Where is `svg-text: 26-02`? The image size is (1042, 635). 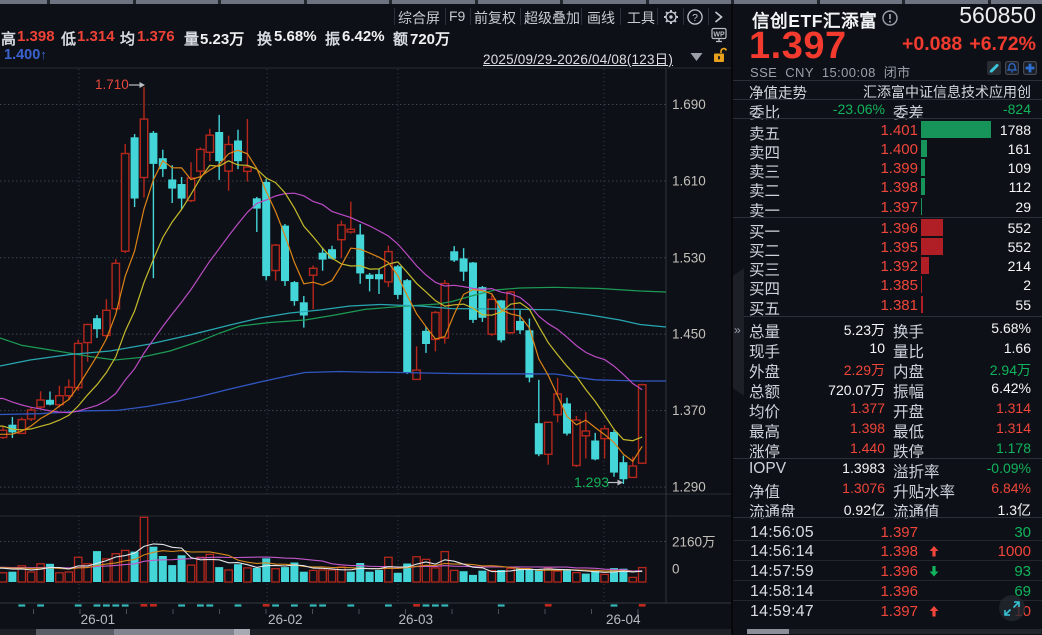 svg-text: 26-02 is located at coordinates (285, 619).